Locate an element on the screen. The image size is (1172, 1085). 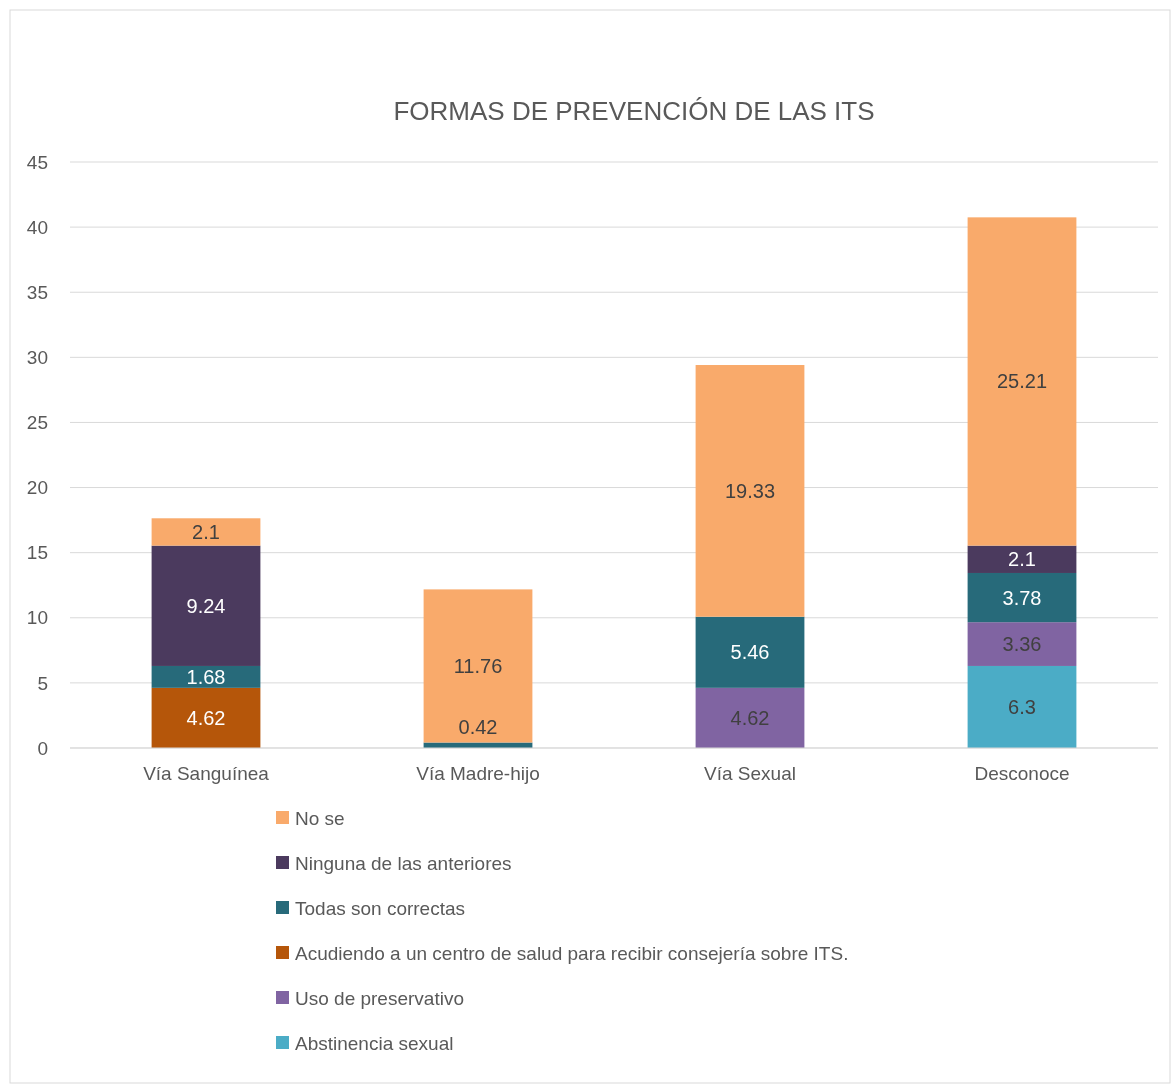
legend-label: Uso de preservativo is located at coordinates (379, 998).